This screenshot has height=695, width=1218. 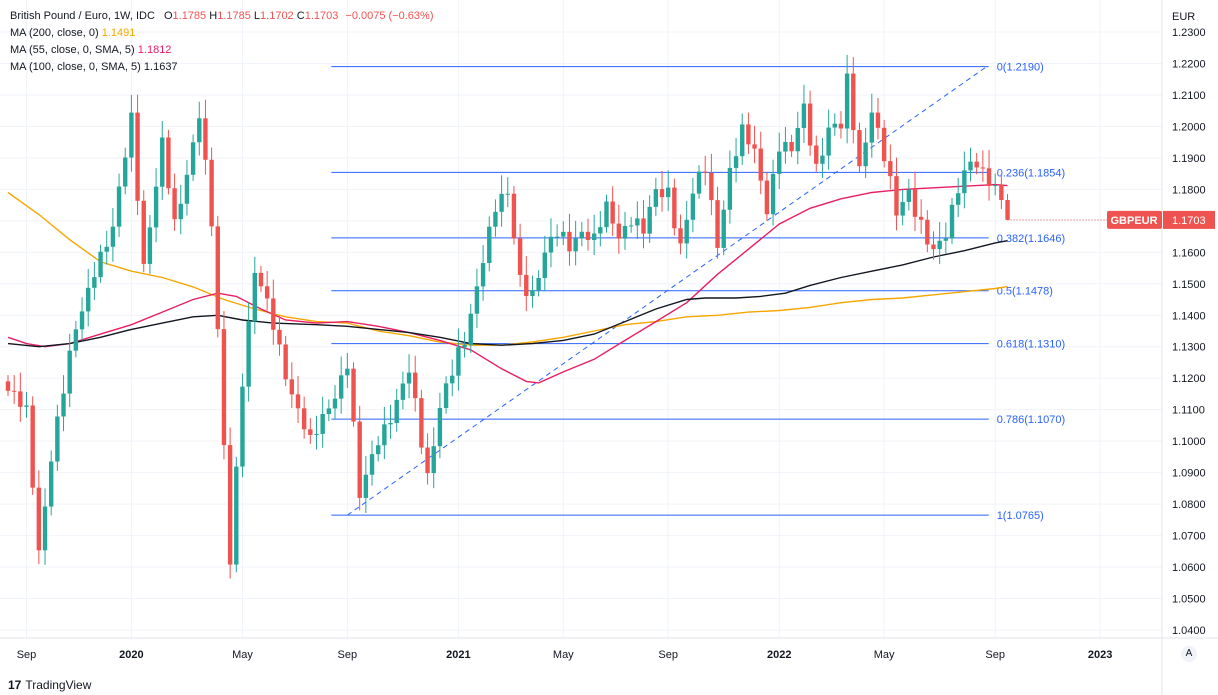 What do you see at coordinates (565, 655) in the screenshot?
I see `time-axis: Sep 2020 May Sep 2021 May Sep 2022 May Sep 2023` at bounding box center [565, 655].